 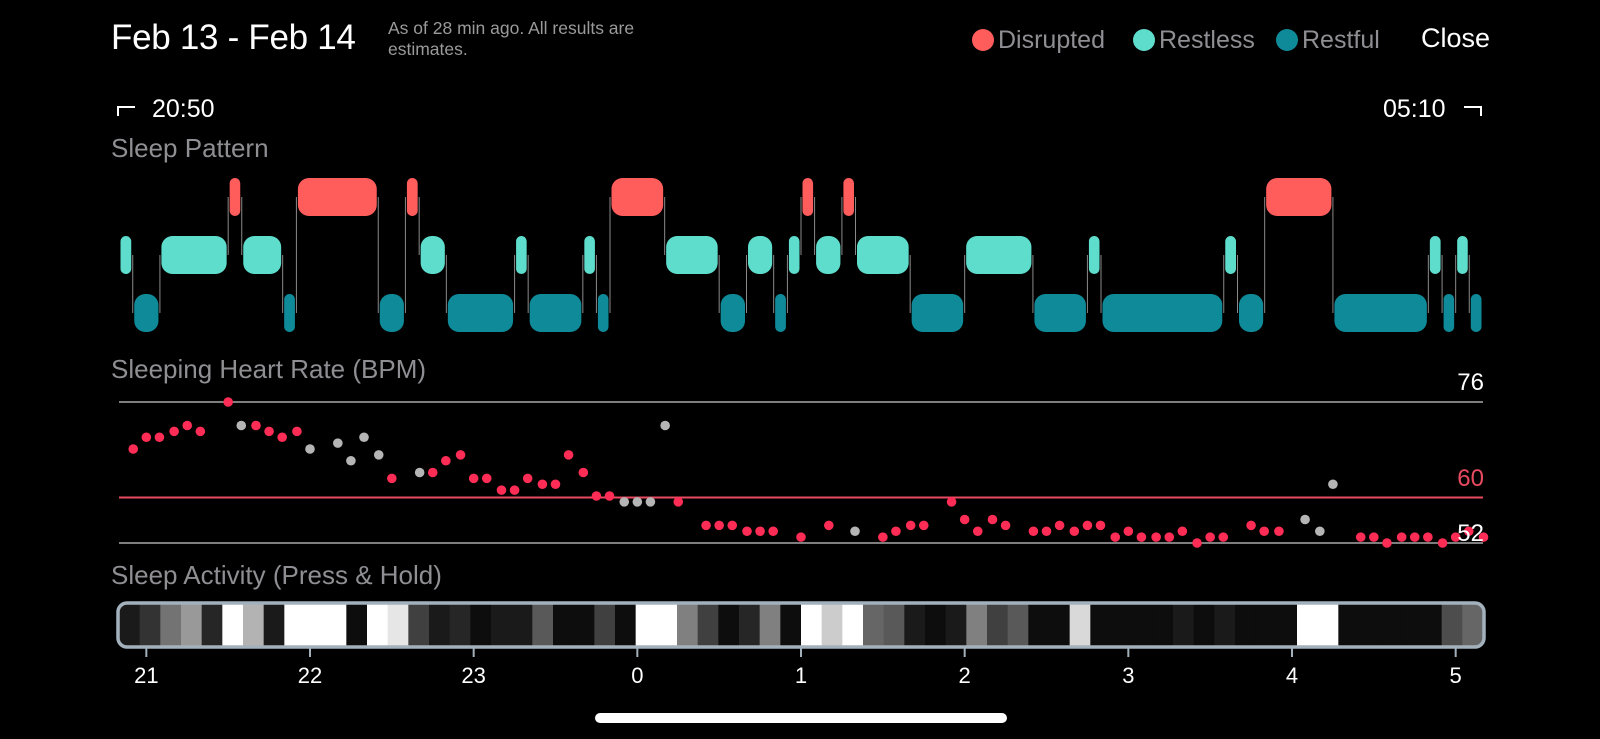 I want to click on disrupted-dot-icon, so click(x=983, y=40).